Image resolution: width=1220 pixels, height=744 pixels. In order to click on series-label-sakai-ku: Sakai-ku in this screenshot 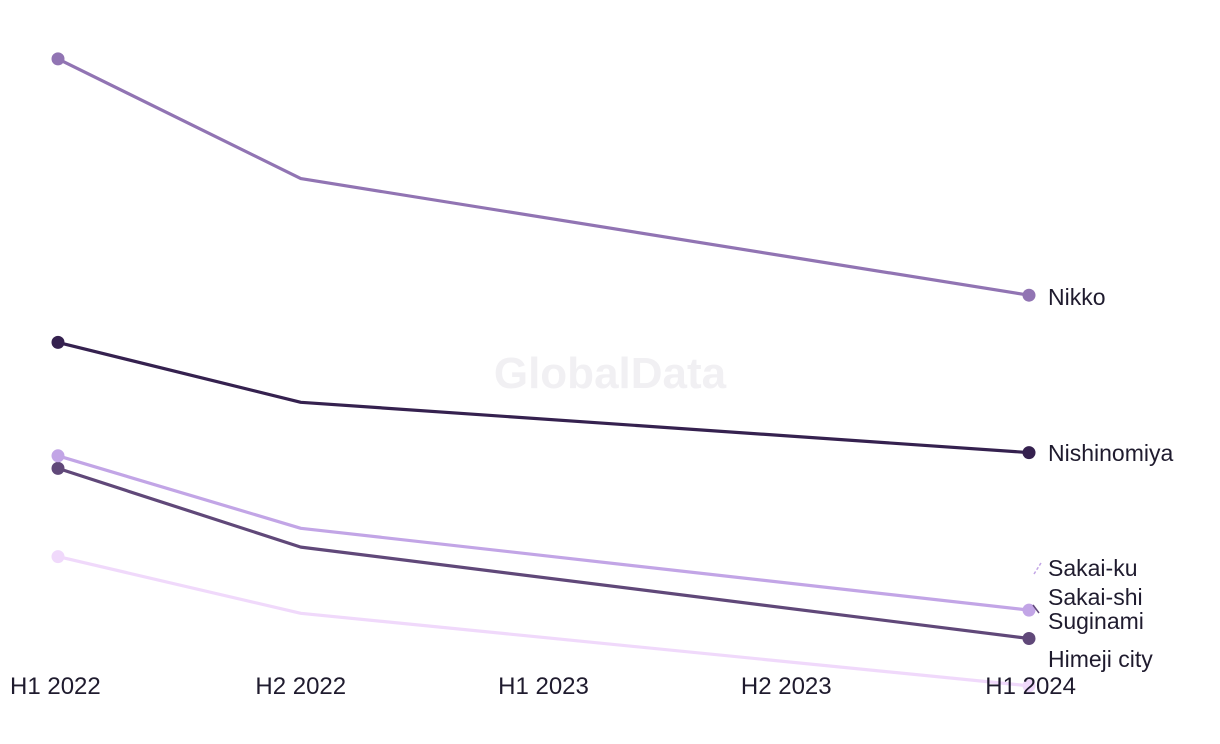, I will do `click(1092, 568)`.